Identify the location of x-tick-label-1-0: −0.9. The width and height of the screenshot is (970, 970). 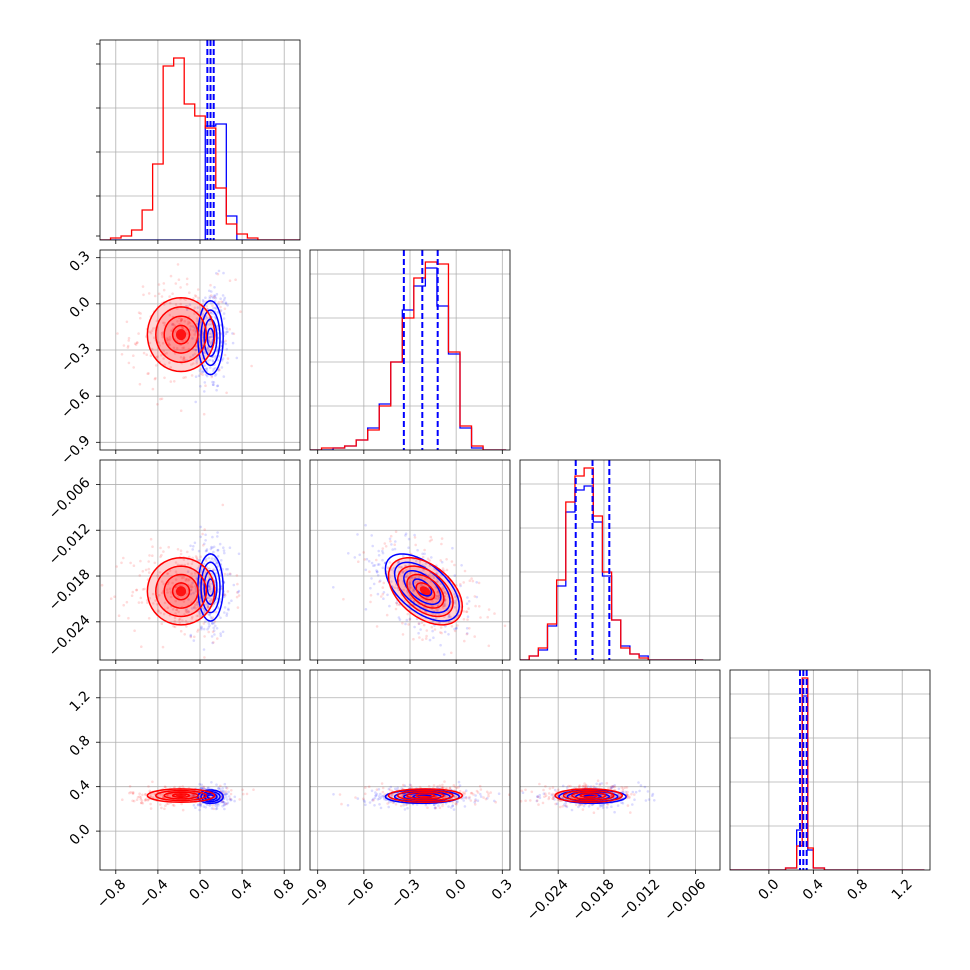
(313, 893).